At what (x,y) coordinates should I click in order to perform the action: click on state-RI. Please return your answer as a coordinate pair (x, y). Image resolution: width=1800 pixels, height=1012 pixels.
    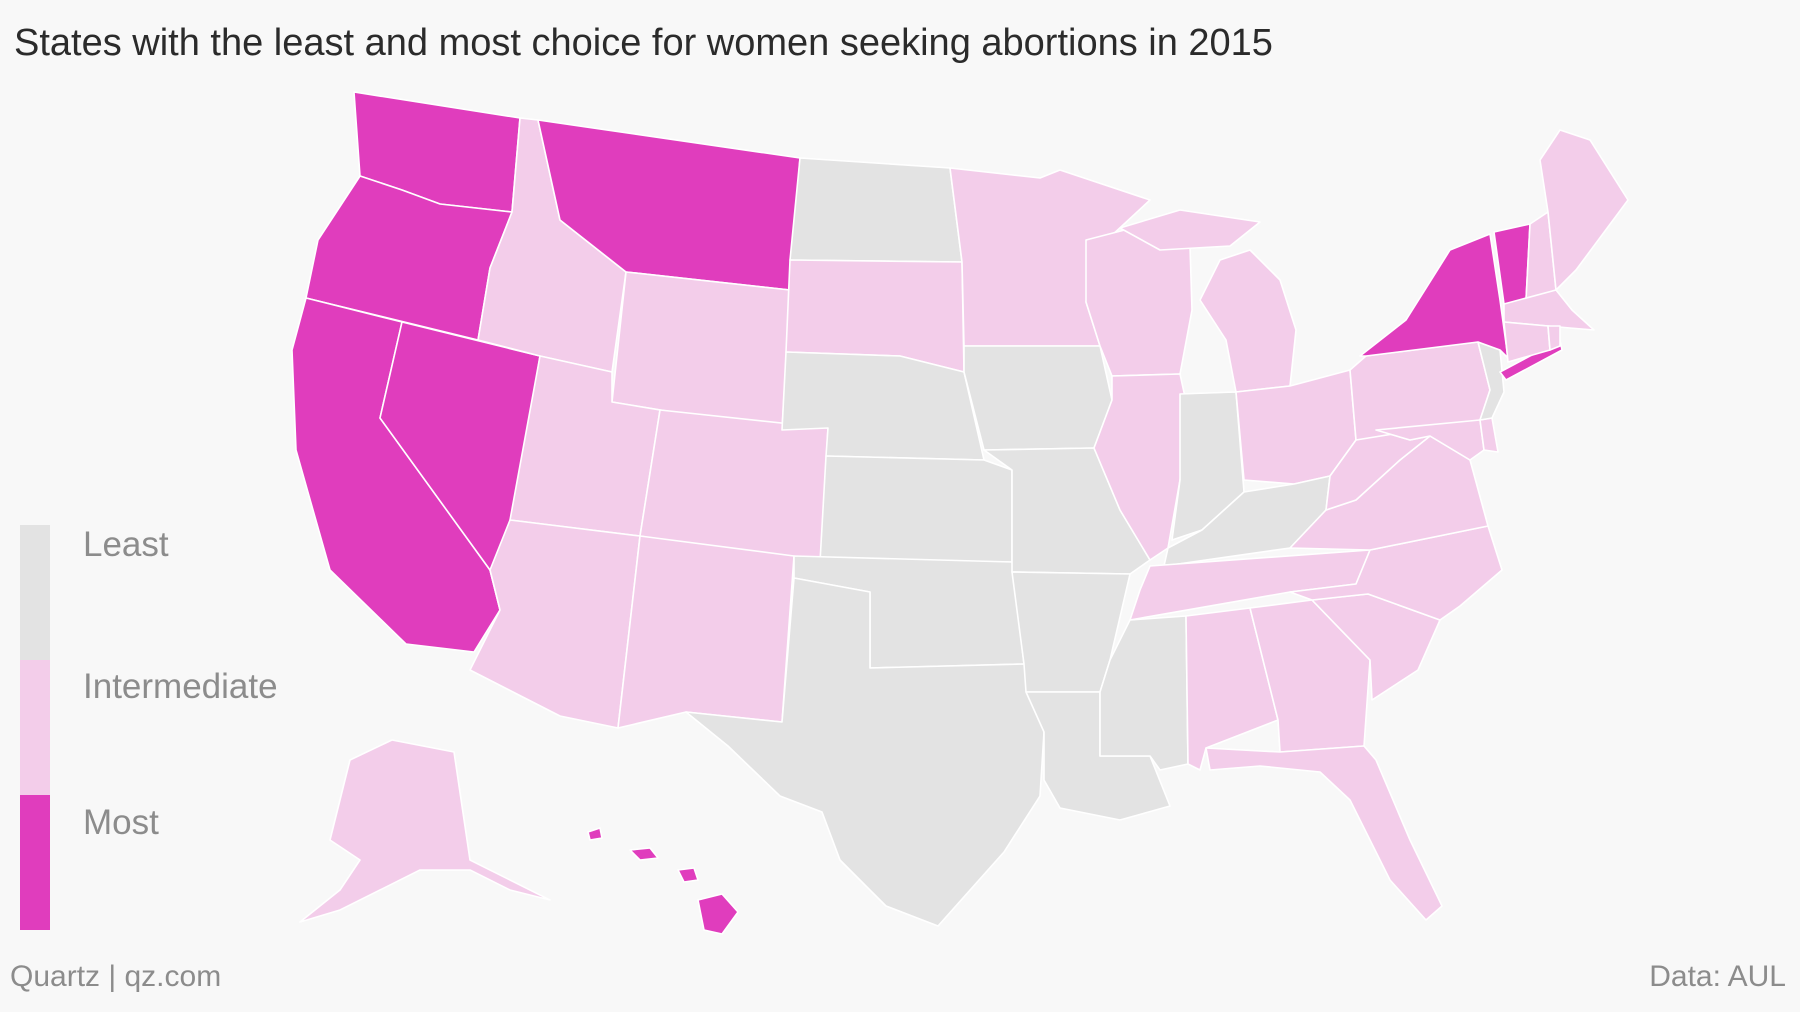
    Looking at the image, I should click on (1554, 338).